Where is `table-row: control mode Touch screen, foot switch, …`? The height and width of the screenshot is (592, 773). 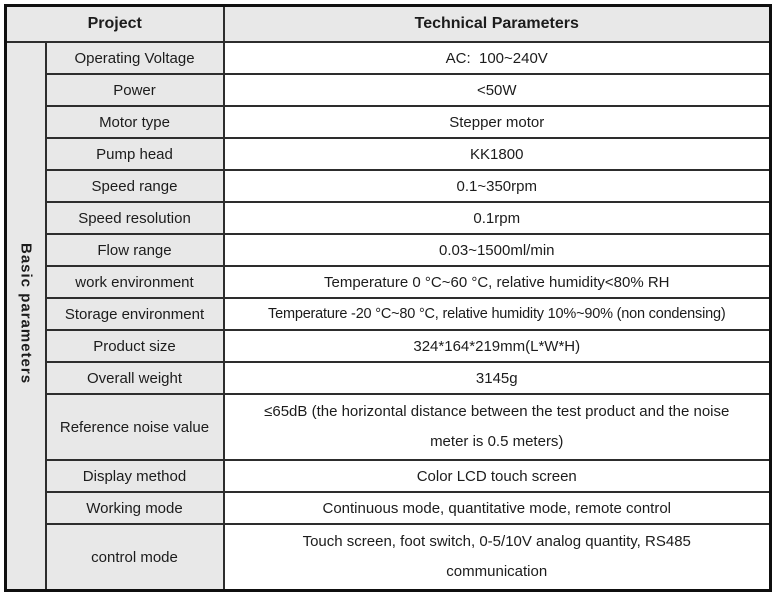 table-row: control mode Touch screen, foot switch, … is located at coordinates (389, 557).